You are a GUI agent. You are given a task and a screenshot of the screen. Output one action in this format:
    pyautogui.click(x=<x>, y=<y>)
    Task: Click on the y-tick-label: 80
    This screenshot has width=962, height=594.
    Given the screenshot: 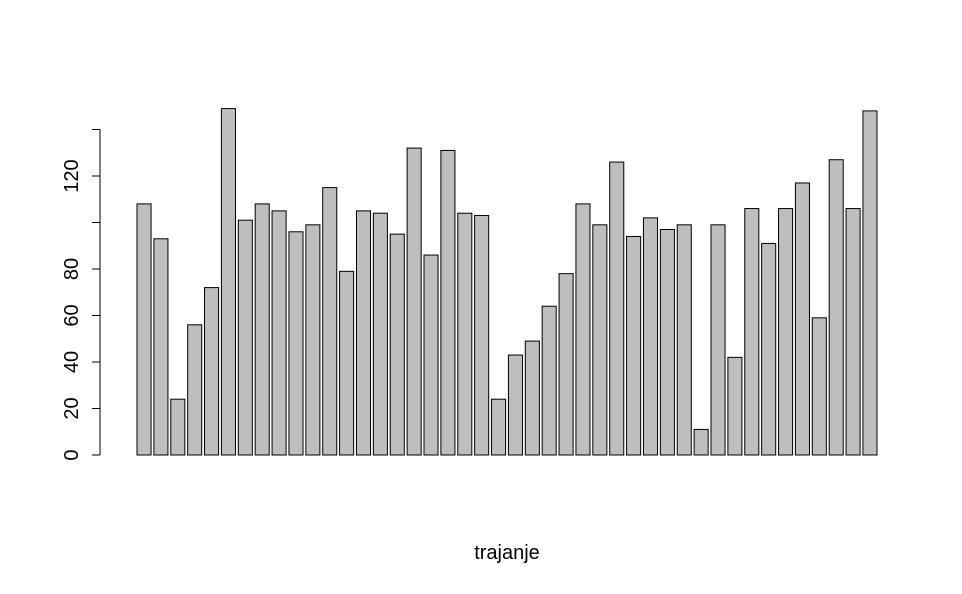 What is the action you would take?
    pyautogui.click(x=72, y=269)
    